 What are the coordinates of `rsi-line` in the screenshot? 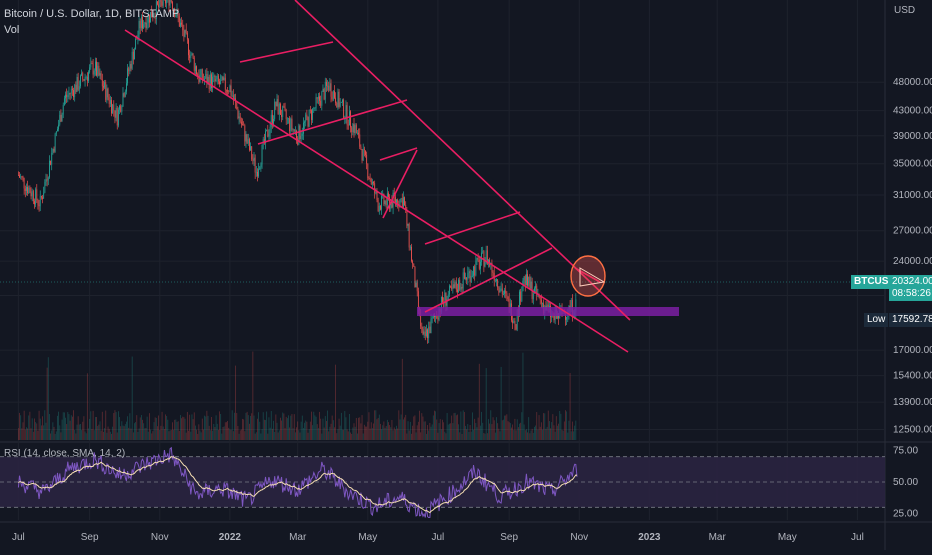 It's located at (297, 482).